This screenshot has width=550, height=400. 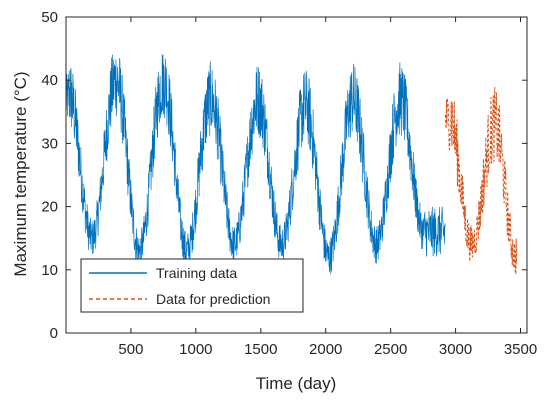 What do you see at coordinates (260, 349) in the screenshot?
I see `x-tick-label: 1500` at bounding box center [260, 349].